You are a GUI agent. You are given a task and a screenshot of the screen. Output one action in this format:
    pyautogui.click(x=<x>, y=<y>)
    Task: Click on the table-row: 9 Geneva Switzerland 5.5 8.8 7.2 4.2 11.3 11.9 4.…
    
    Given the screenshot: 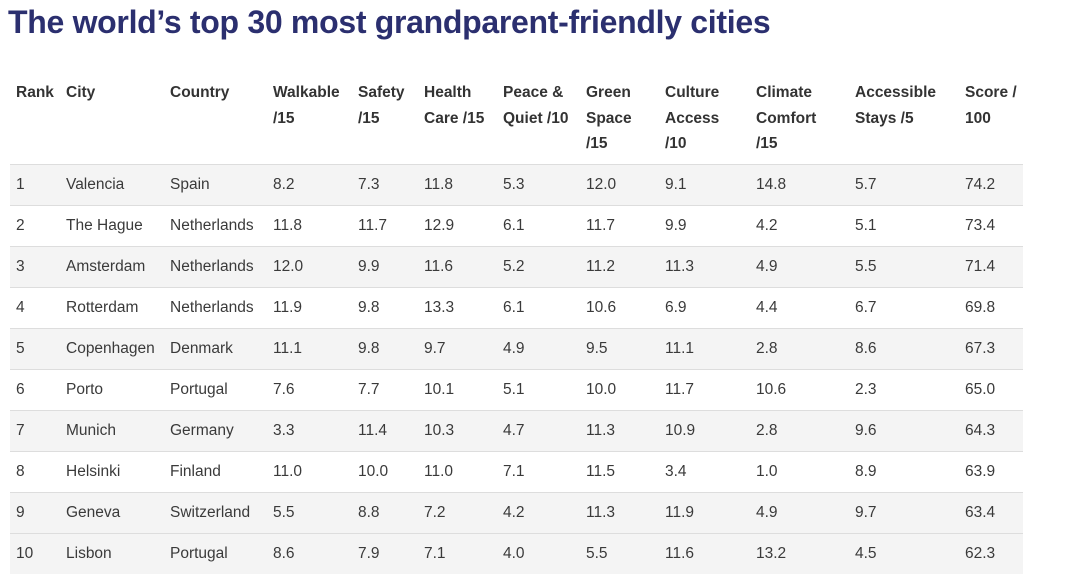 What is the action you would take?
    pyautogui.click(x=516, y=513)
    